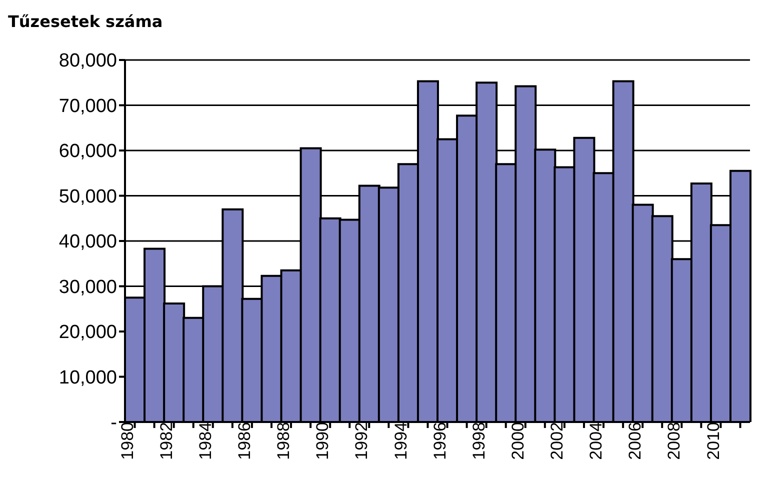 This screenshot has height=494, width=770. What do you see at coordinates (87, 197) in the screenshot?
I see `y-tick-label: 50,000` at bounding box center [87, 197].